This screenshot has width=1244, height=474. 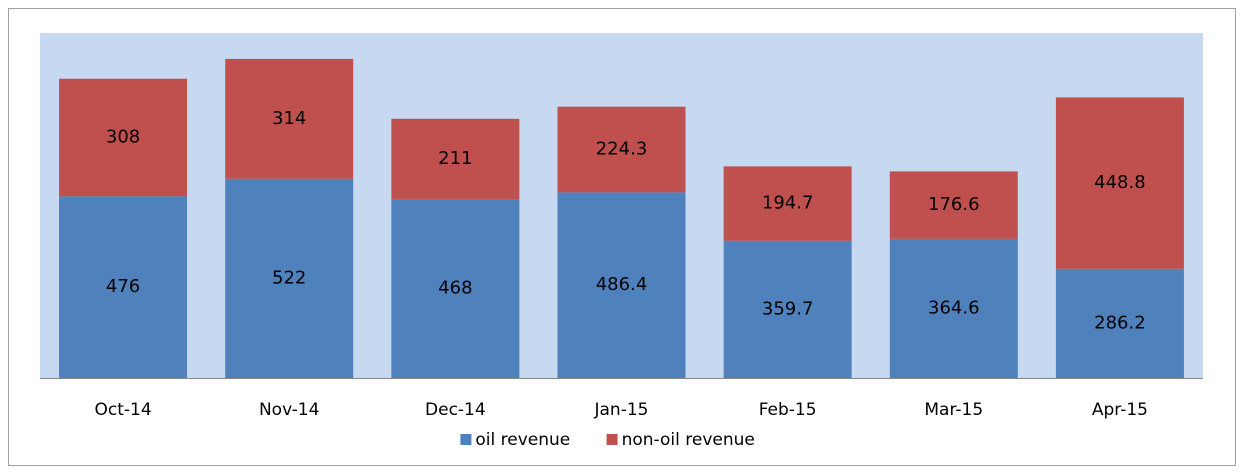 I want to click on x-tick-label: Feb-15, so click(x=788, y=410).